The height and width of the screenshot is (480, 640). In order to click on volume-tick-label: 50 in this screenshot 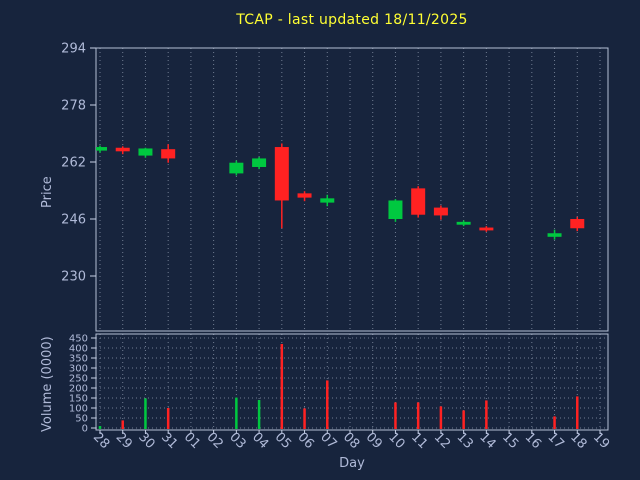, I will do `click(81, 419)`.